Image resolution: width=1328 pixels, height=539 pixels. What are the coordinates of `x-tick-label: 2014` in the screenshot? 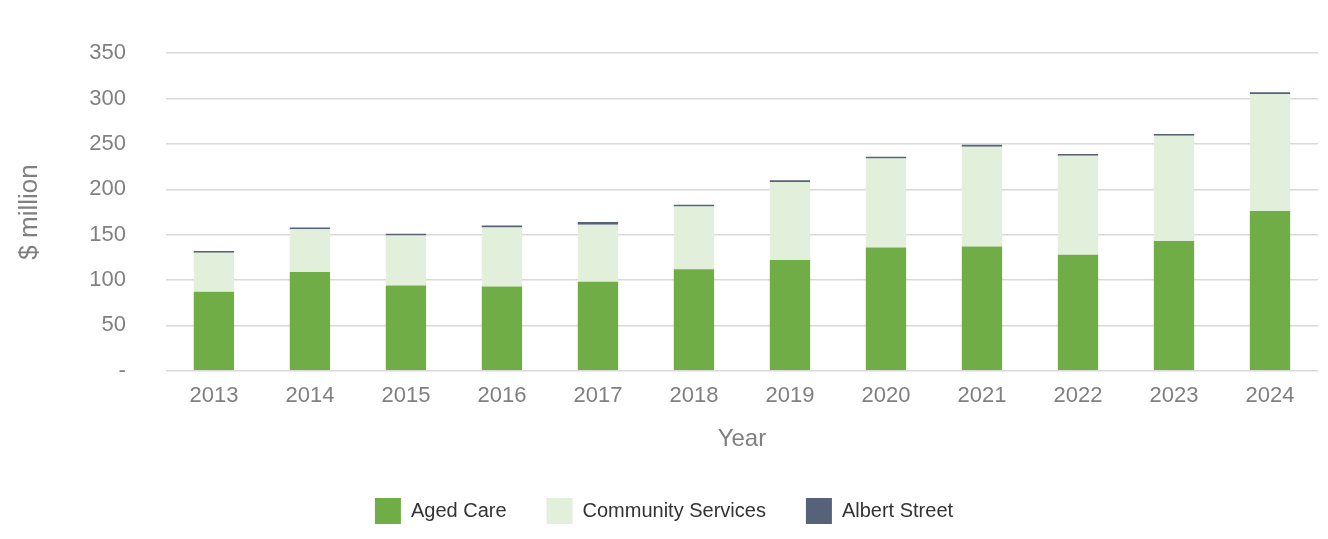 It's located at (310, 395).